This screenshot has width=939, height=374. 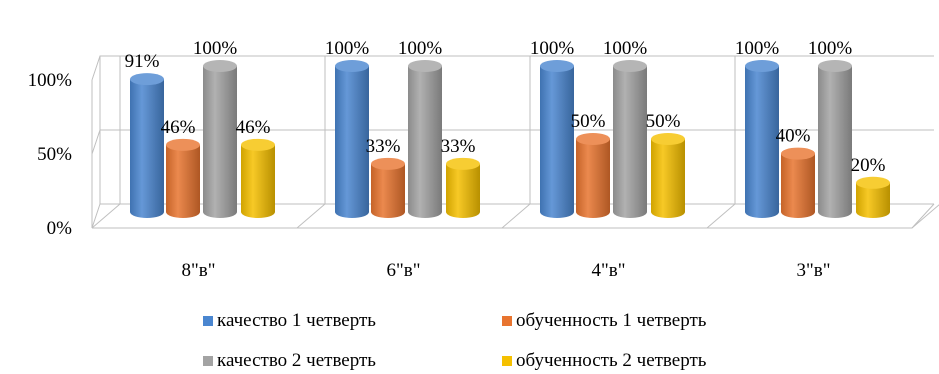 What do you see at coordinates (868, 165) in the screenshot?
I see `data-label: 20%` at bounding box center [868, 165].